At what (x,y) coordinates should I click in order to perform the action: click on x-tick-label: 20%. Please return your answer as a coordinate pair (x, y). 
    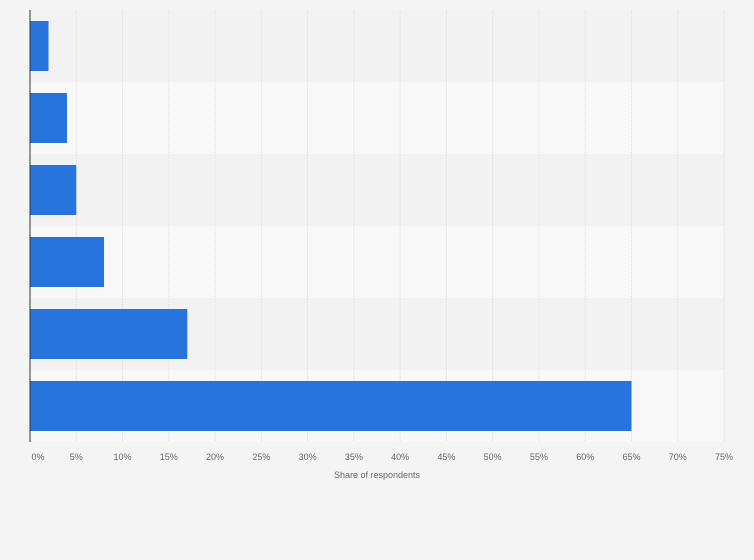
    Looking at the image, I should click on (215, 457).